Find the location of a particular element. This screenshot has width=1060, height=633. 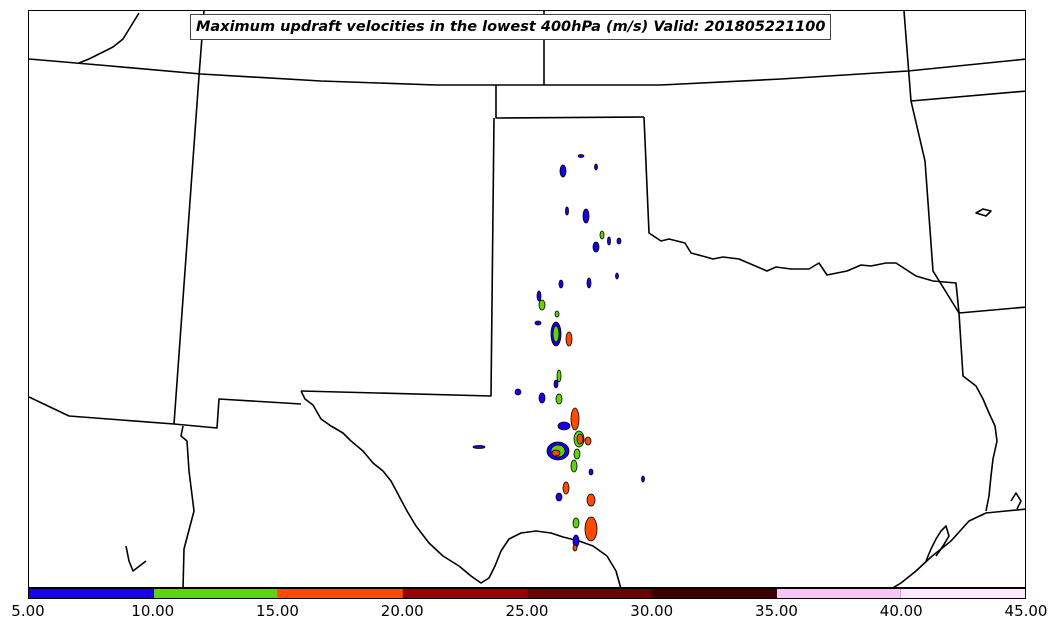

coastline-northwest is located at coordinates (109, 38).